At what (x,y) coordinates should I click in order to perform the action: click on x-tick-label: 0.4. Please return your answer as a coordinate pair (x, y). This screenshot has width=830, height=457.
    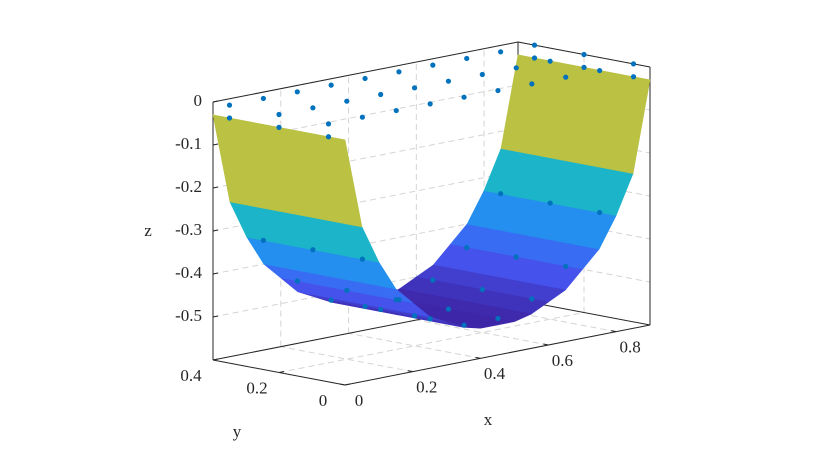
    Looking at the image, I should click on (495, 373).